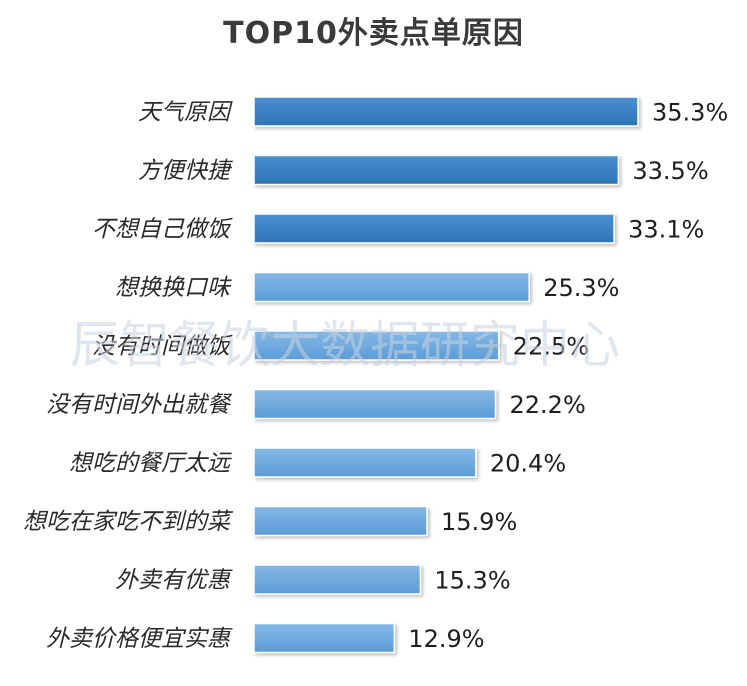 The width and height of the screenshot is (747, 686). Describe the element at coordinates (479, 522) in the screenshot. I see `value-label: 15.9%` at that location.